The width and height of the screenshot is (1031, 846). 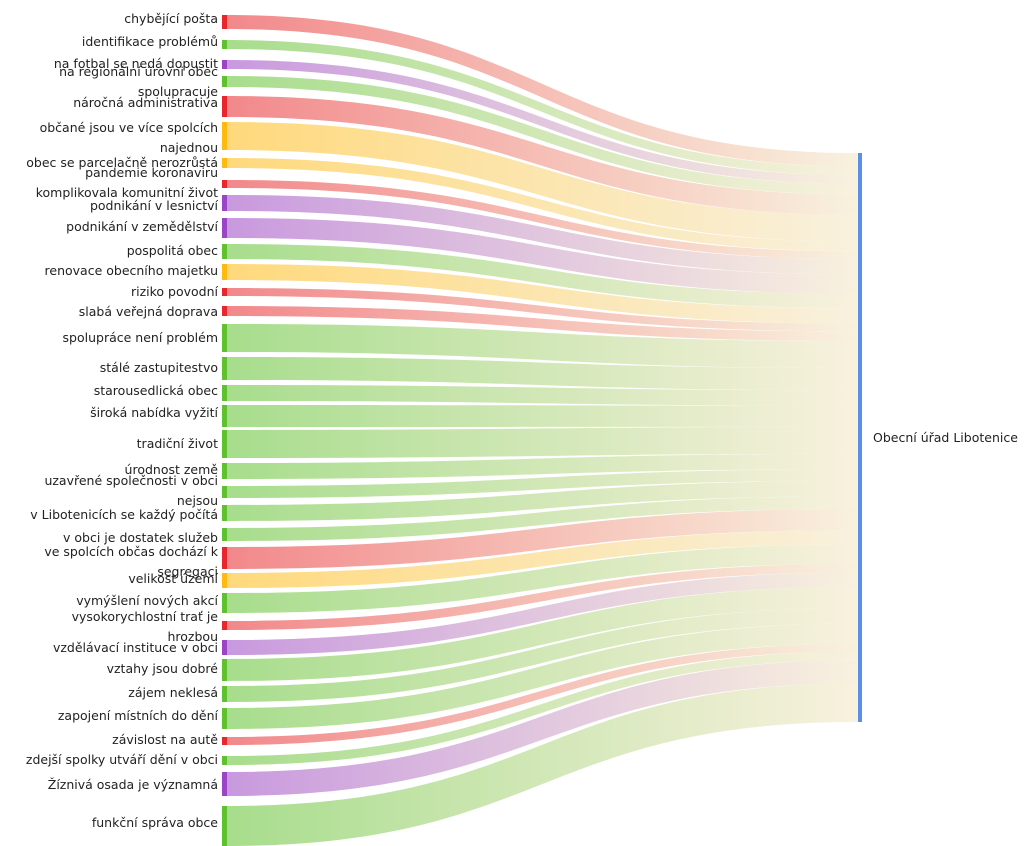 What do you see at coordinates (172, 469) in the screenshot?
I see `source-label-19-line-0: úrodnost země` at bounding box center [172, 469].